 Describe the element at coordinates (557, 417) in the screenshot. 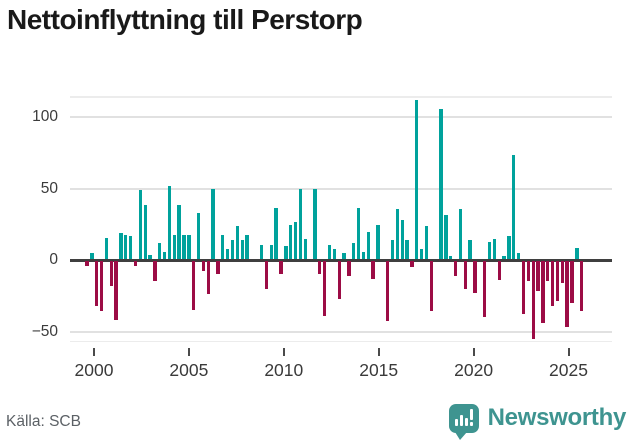

I see `newsworthy-wordmark: Newsworthy` at that location.